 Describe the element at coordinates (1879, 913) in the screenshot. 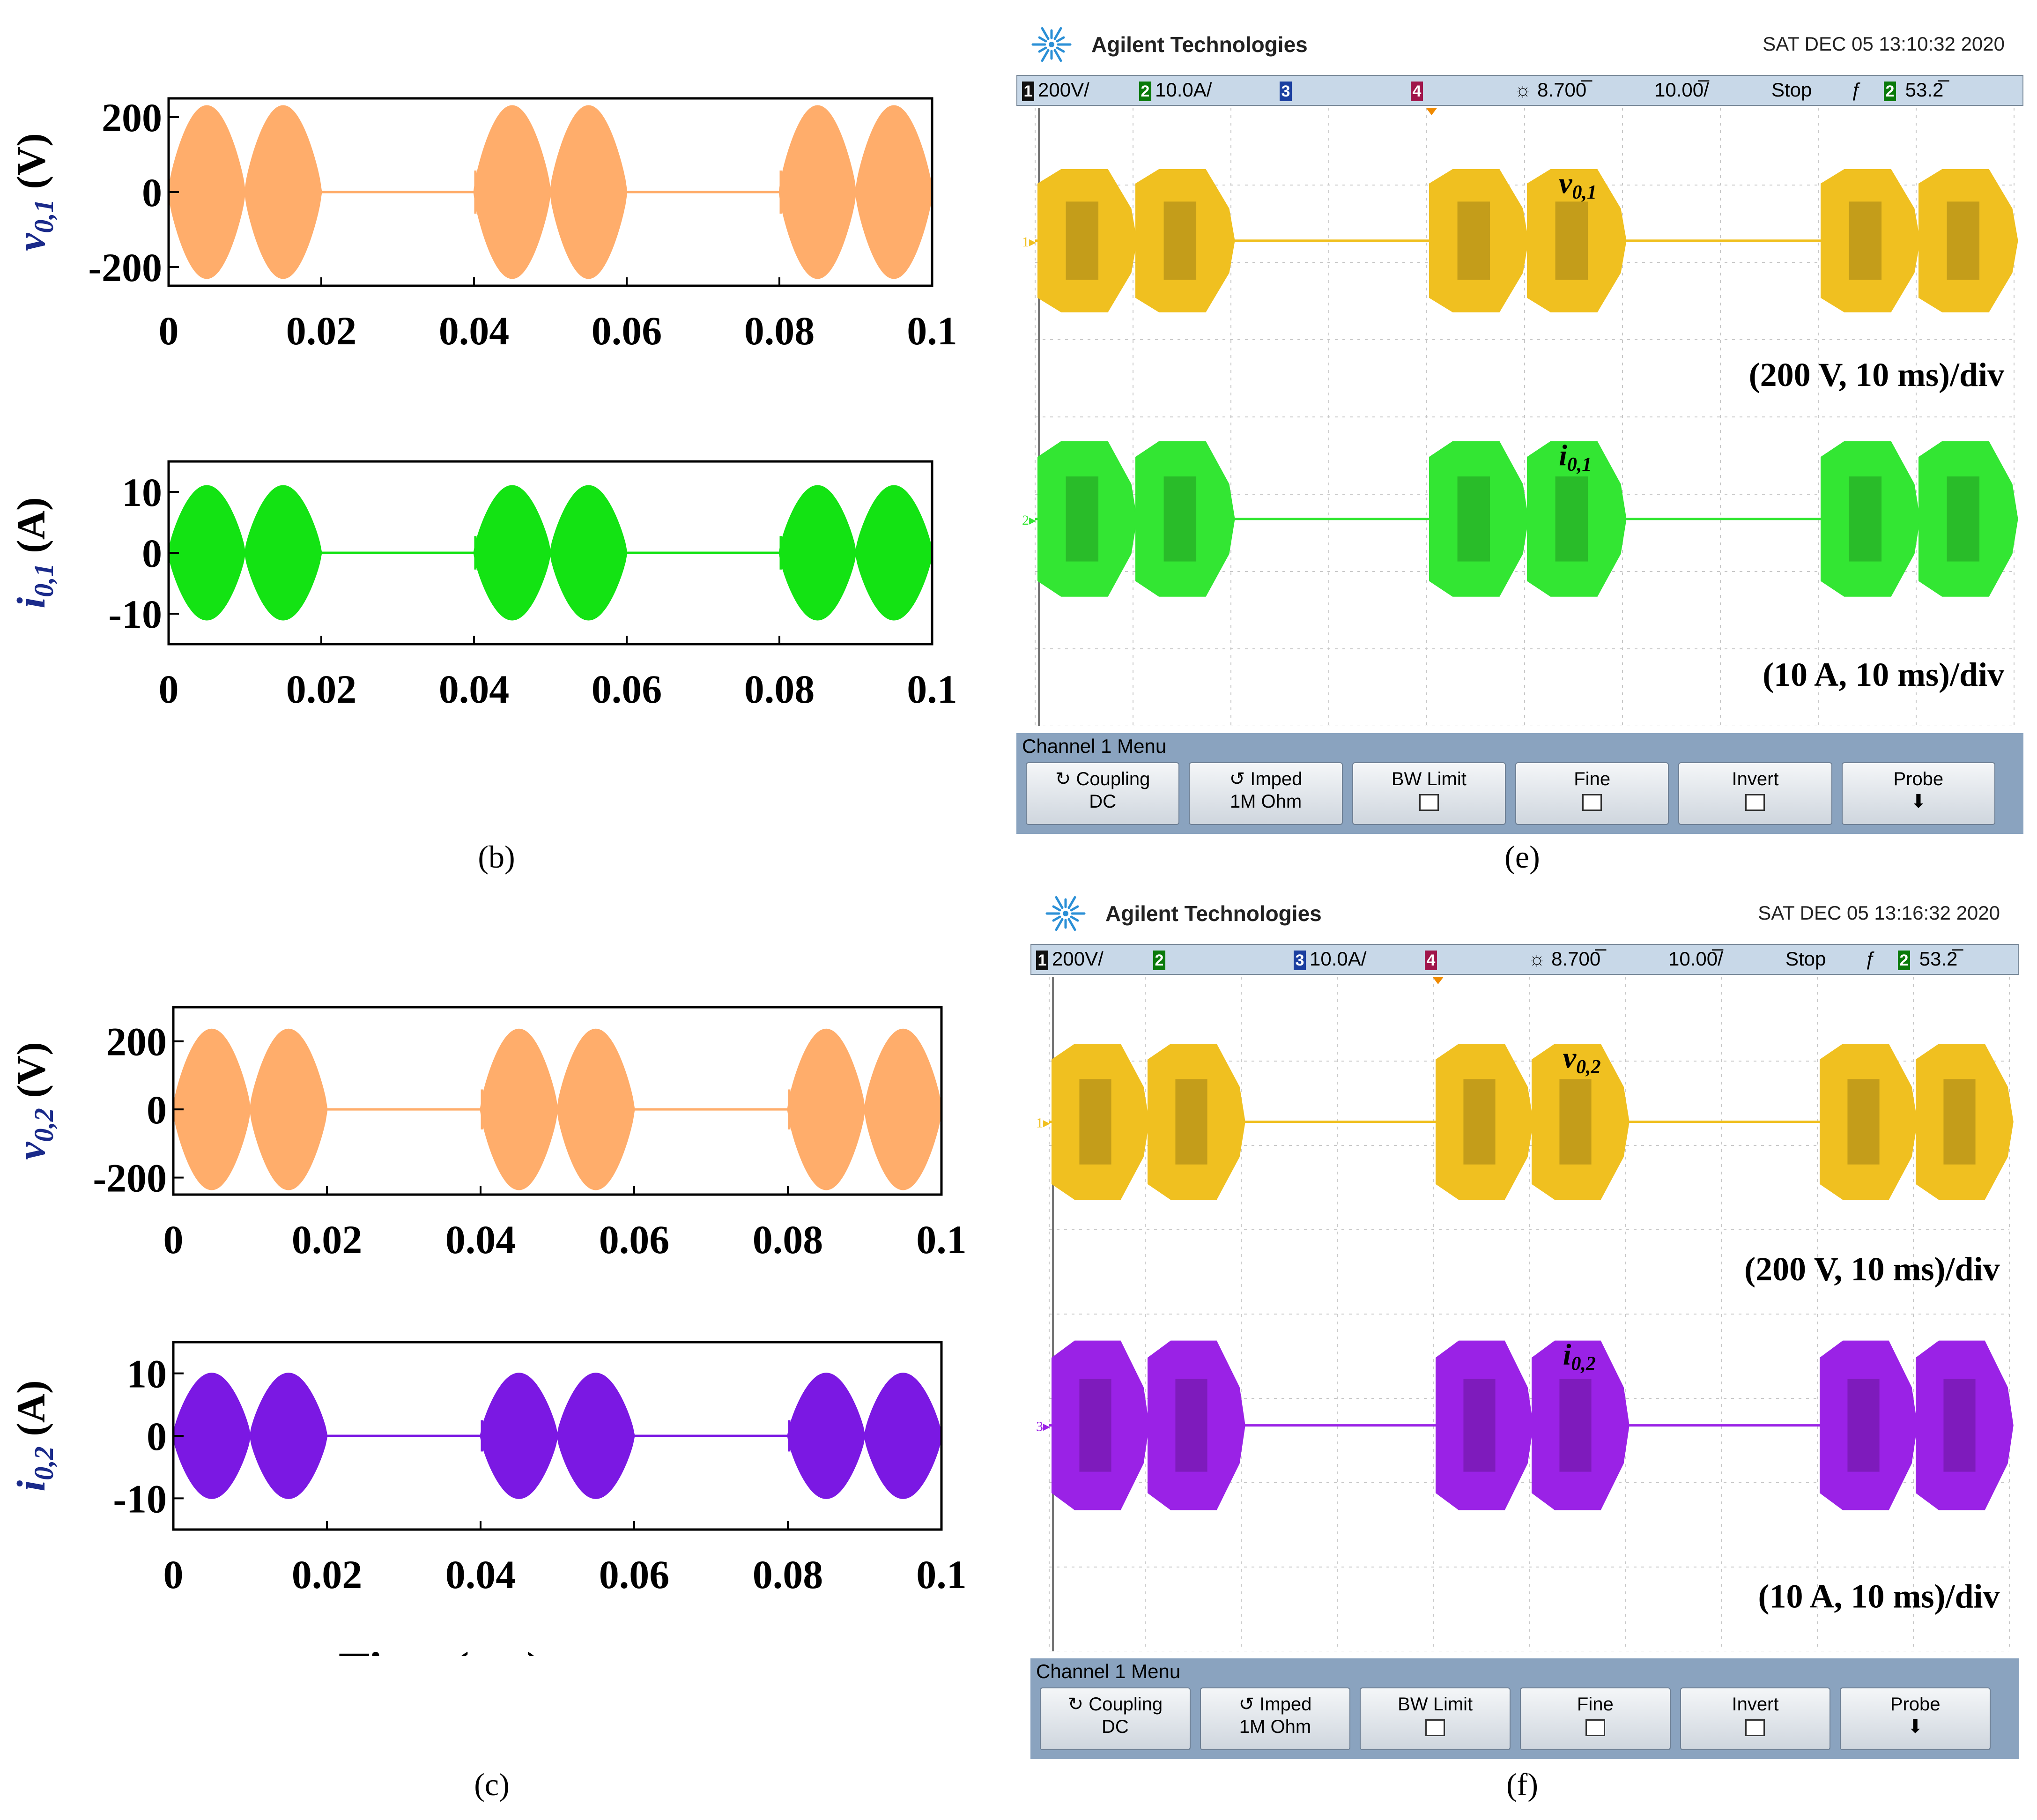

I see `datetime: SAT DEC 05 13:16:32 2020` at that location.